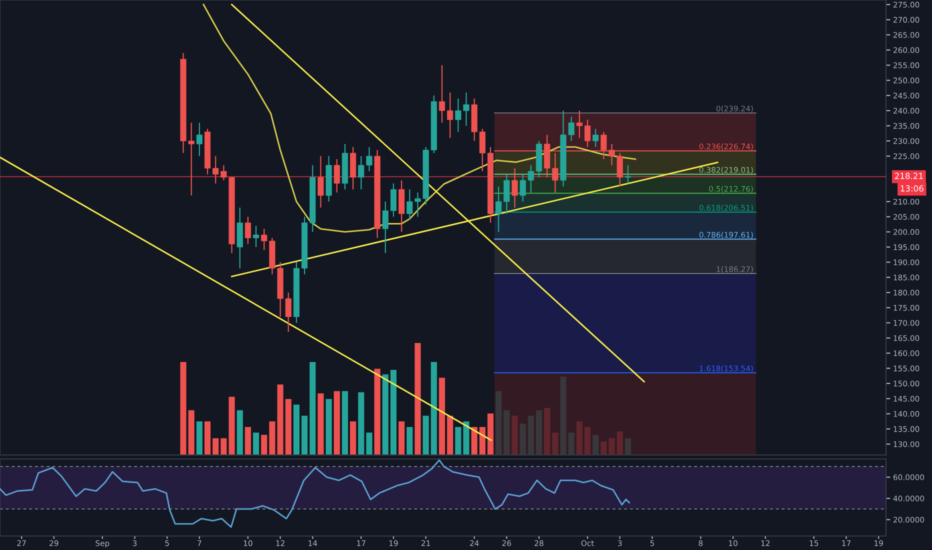  What do you see at coordinates (908, 176) in the screenshot?
I see `ref-line-label: 218.21` at bounding box center [908, 176].